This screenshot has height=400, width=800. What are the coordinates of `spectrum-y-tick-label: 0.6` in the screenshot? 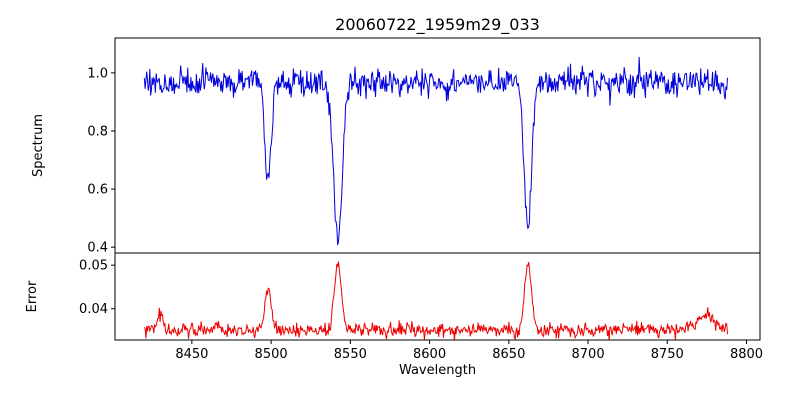 It's located at (97, 190).